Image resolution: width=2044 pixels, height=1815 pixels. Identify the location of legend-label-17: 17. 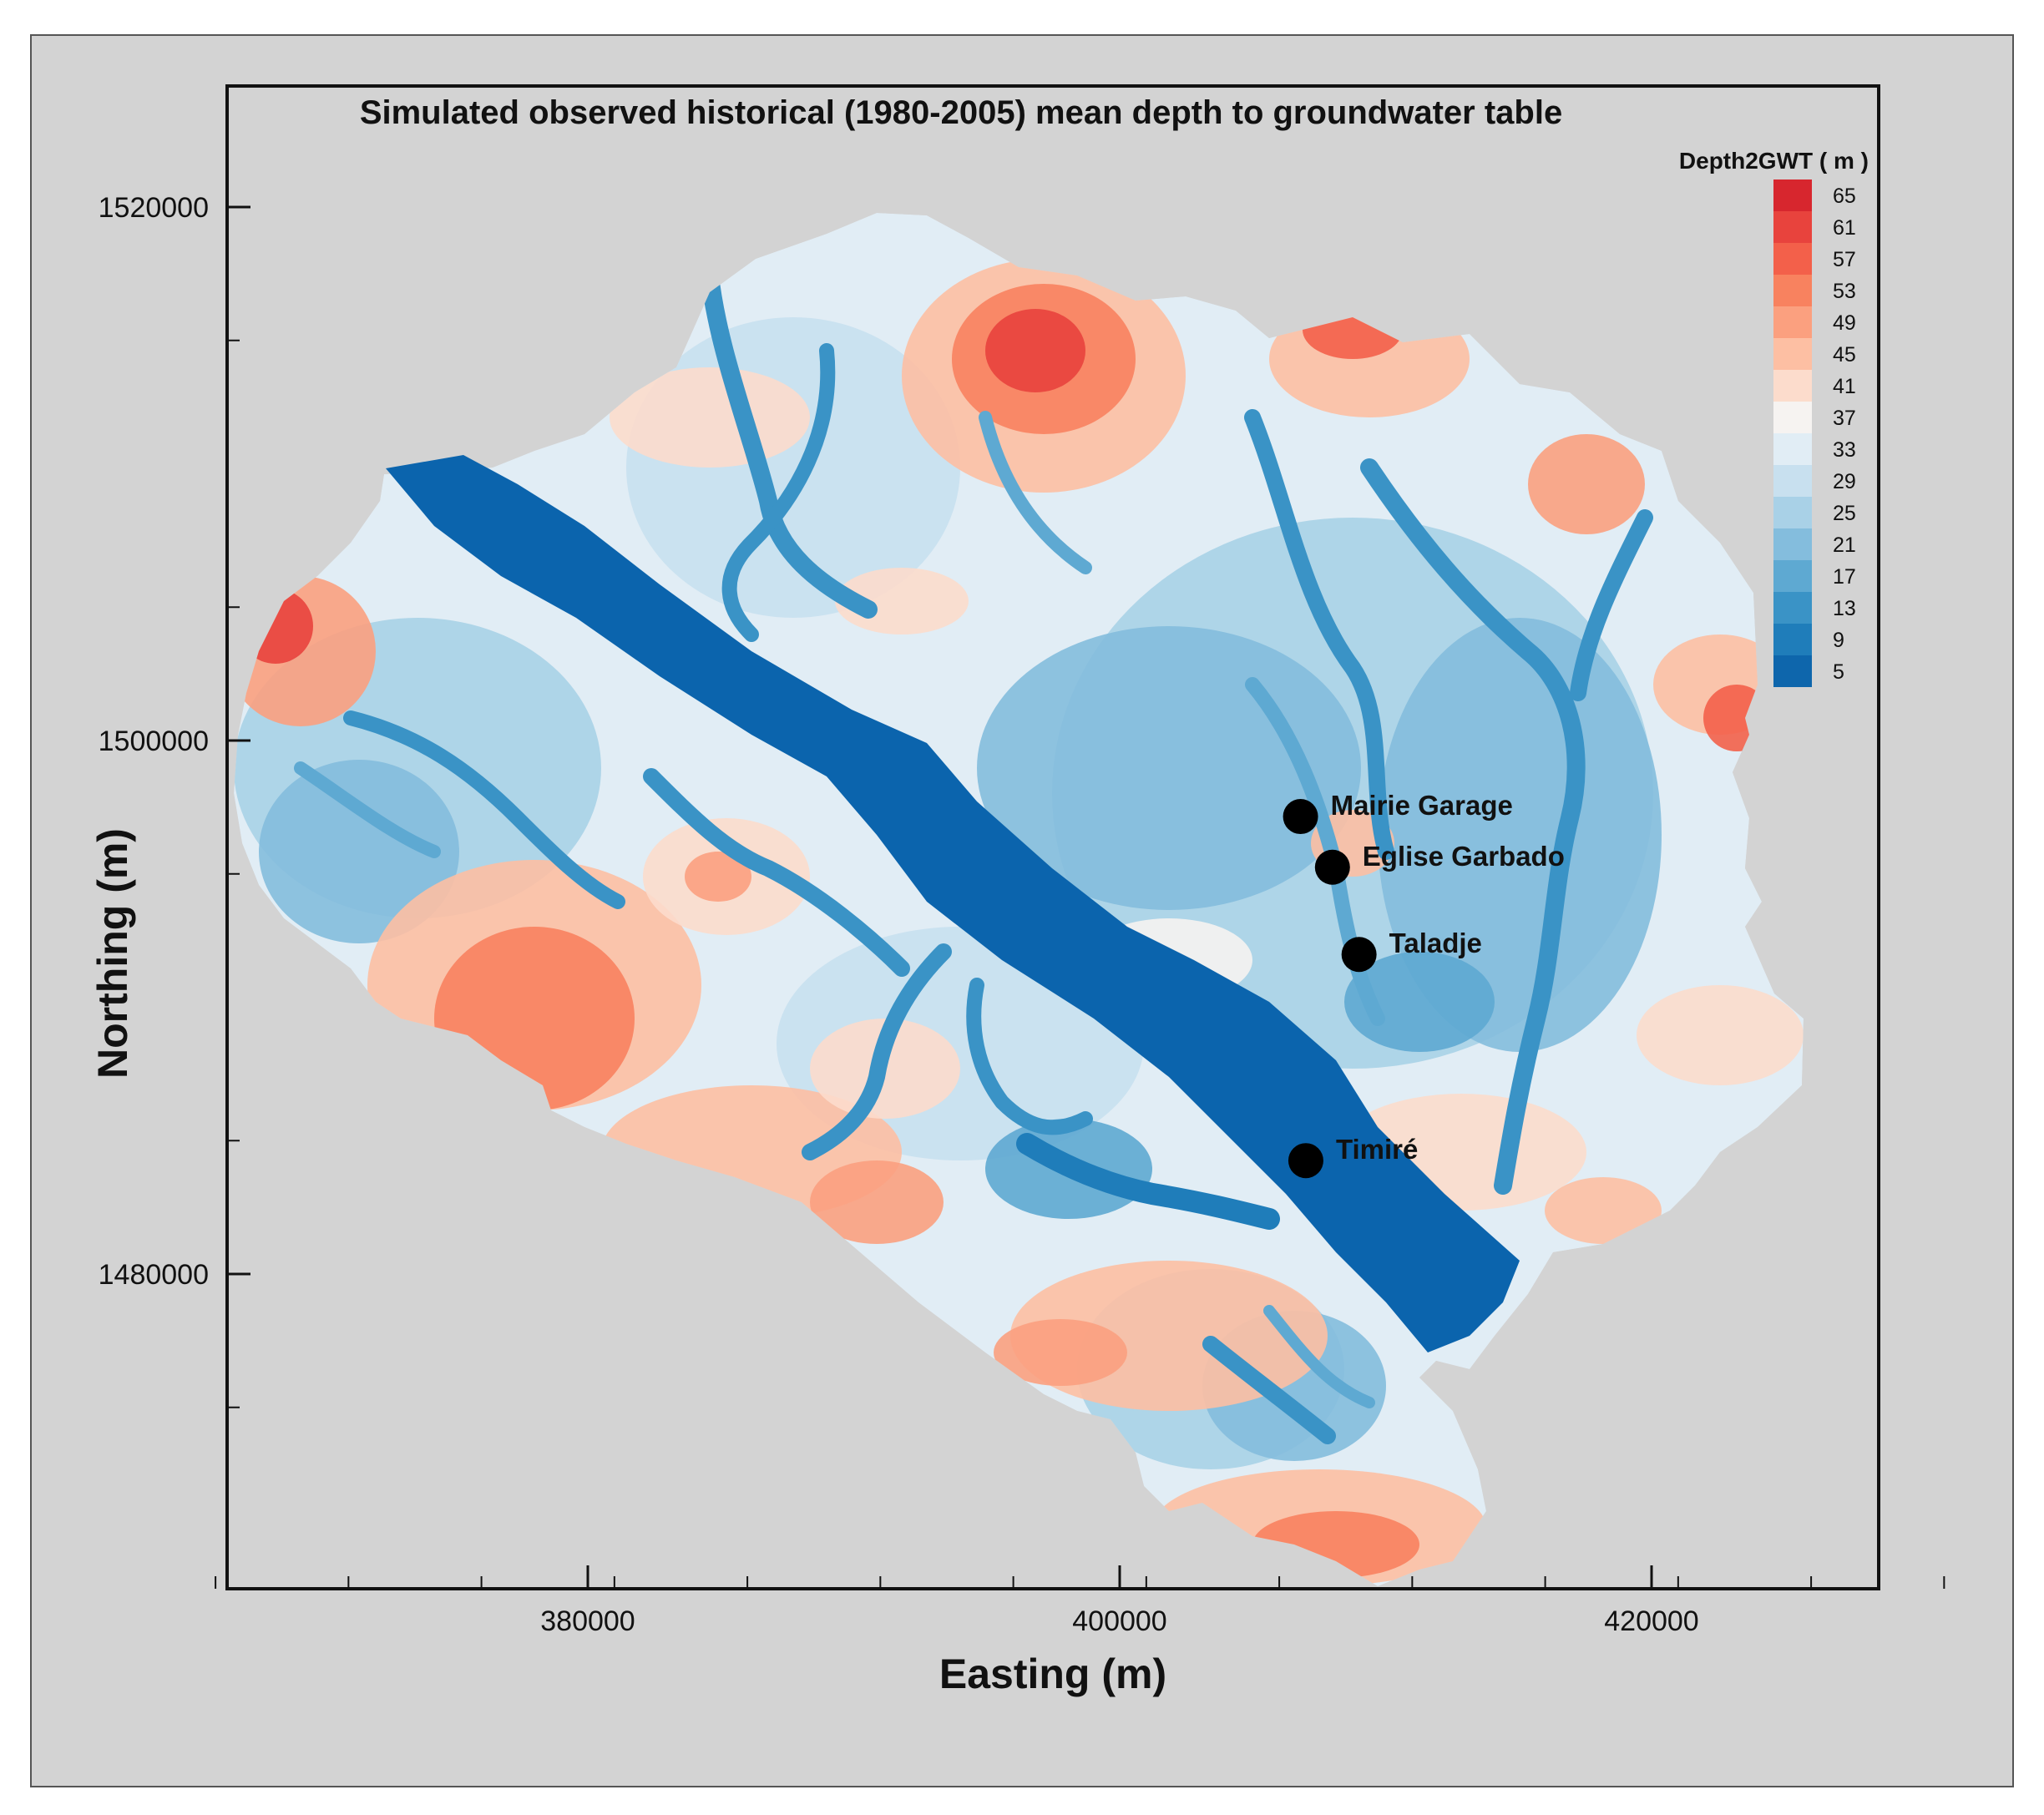
(1844, 577).